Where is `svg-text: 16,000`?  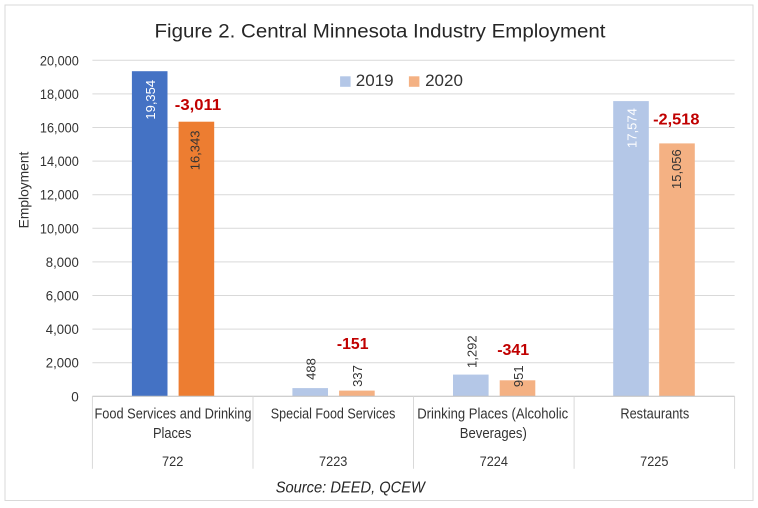 svg-text: 16,000 is located at coordinates (59, 127).